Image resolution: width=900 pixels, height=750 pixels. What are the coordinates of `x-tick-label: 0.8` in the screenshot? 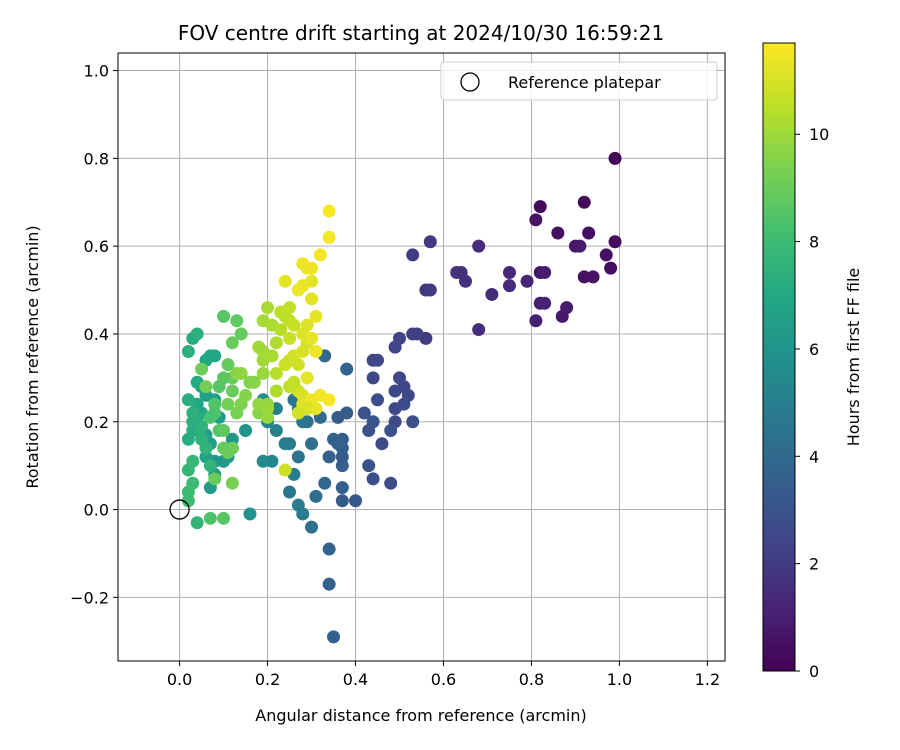 It's located at (531, 679).